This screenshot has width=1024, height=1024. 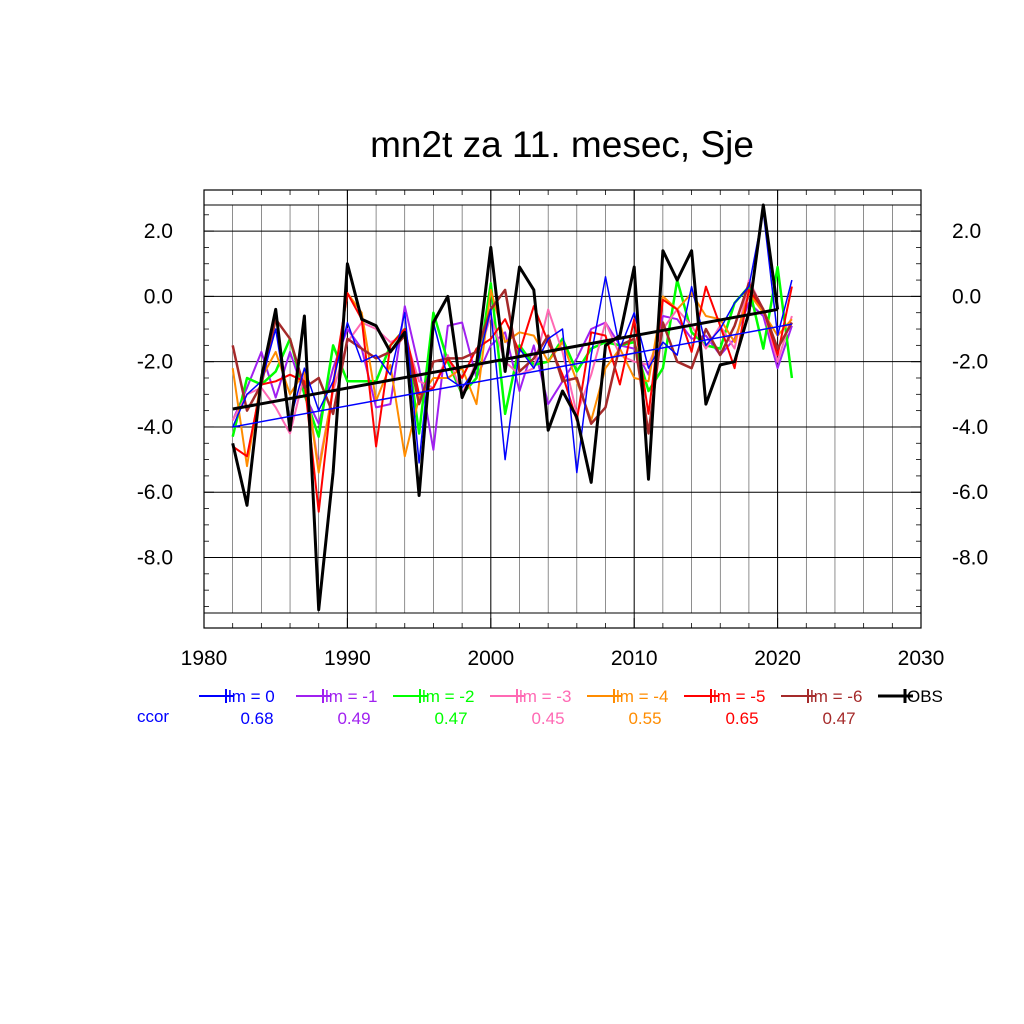 I want to click on x-tick-label: 1980, so click(x=204, y=658).